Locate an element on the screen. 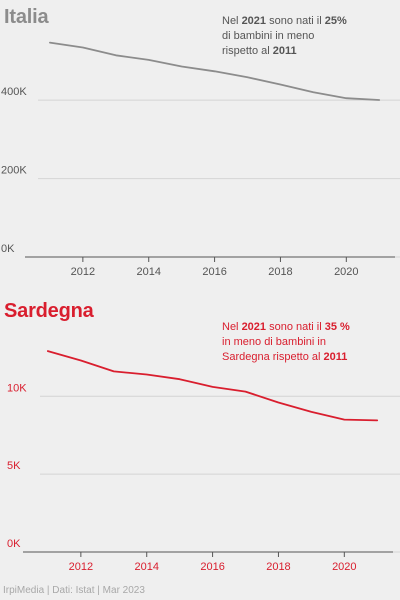 The height and width of the screenshot is (600, 400). italia-ytick-label-0: 0K is located at coordinates (8, 249).